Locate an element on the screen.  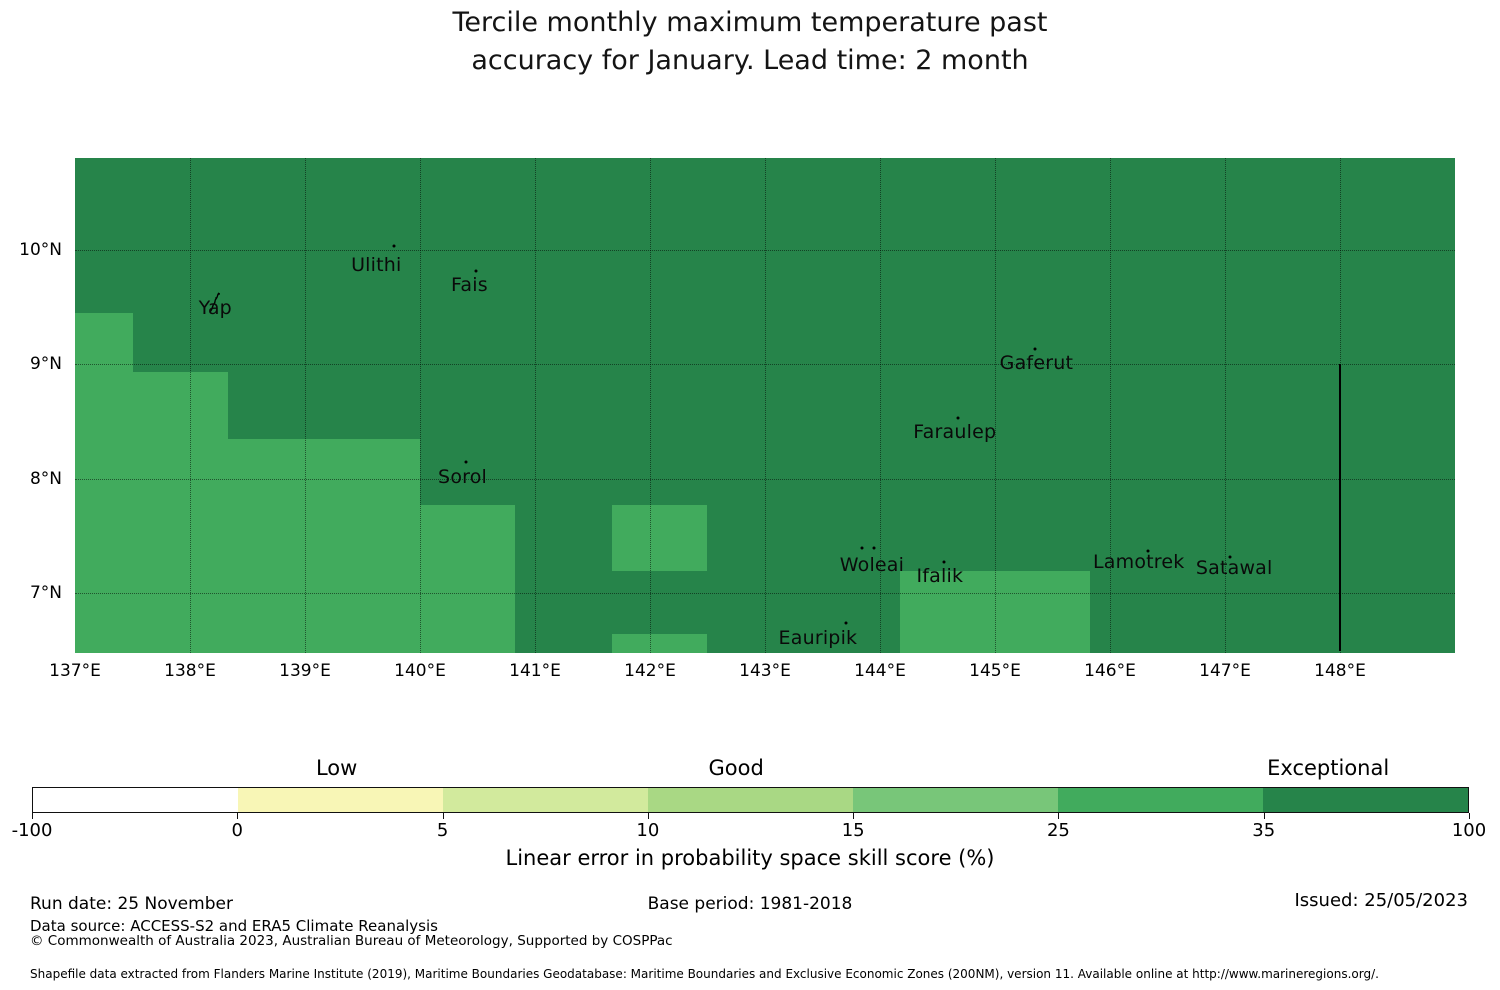
x-tick-label: 146°E is located at coordinates (1110, 671).